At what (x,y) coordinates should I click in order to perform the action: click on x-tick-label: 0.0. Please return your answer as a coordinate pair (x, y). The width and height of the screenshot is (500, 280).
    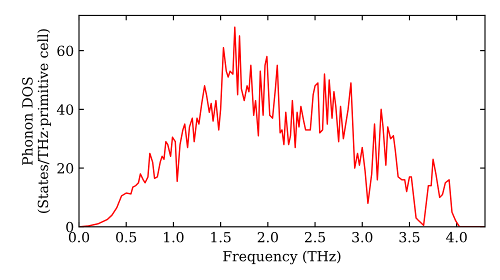
    Looking at the image, I should click on (79, 237).